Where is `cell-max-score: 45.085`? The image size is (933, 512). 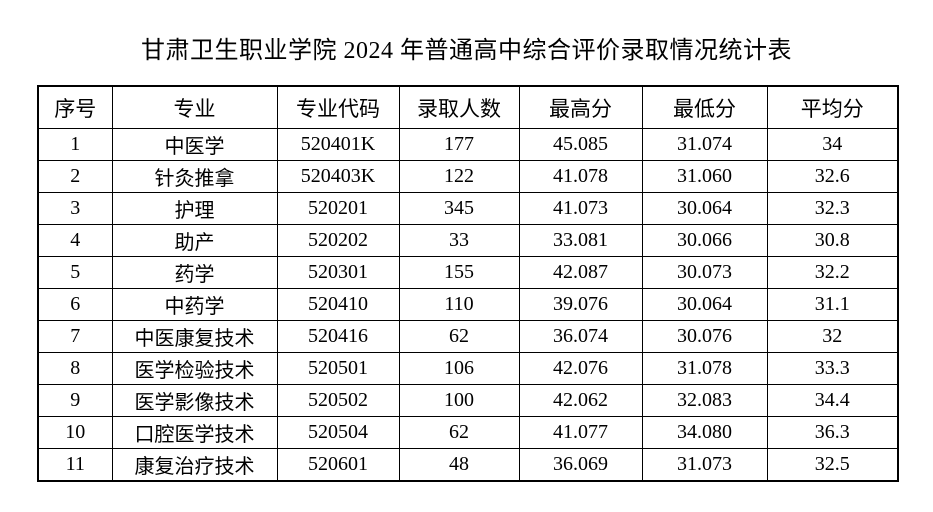
cell-max-score: 45.085 is located at coordinates (580, 144).